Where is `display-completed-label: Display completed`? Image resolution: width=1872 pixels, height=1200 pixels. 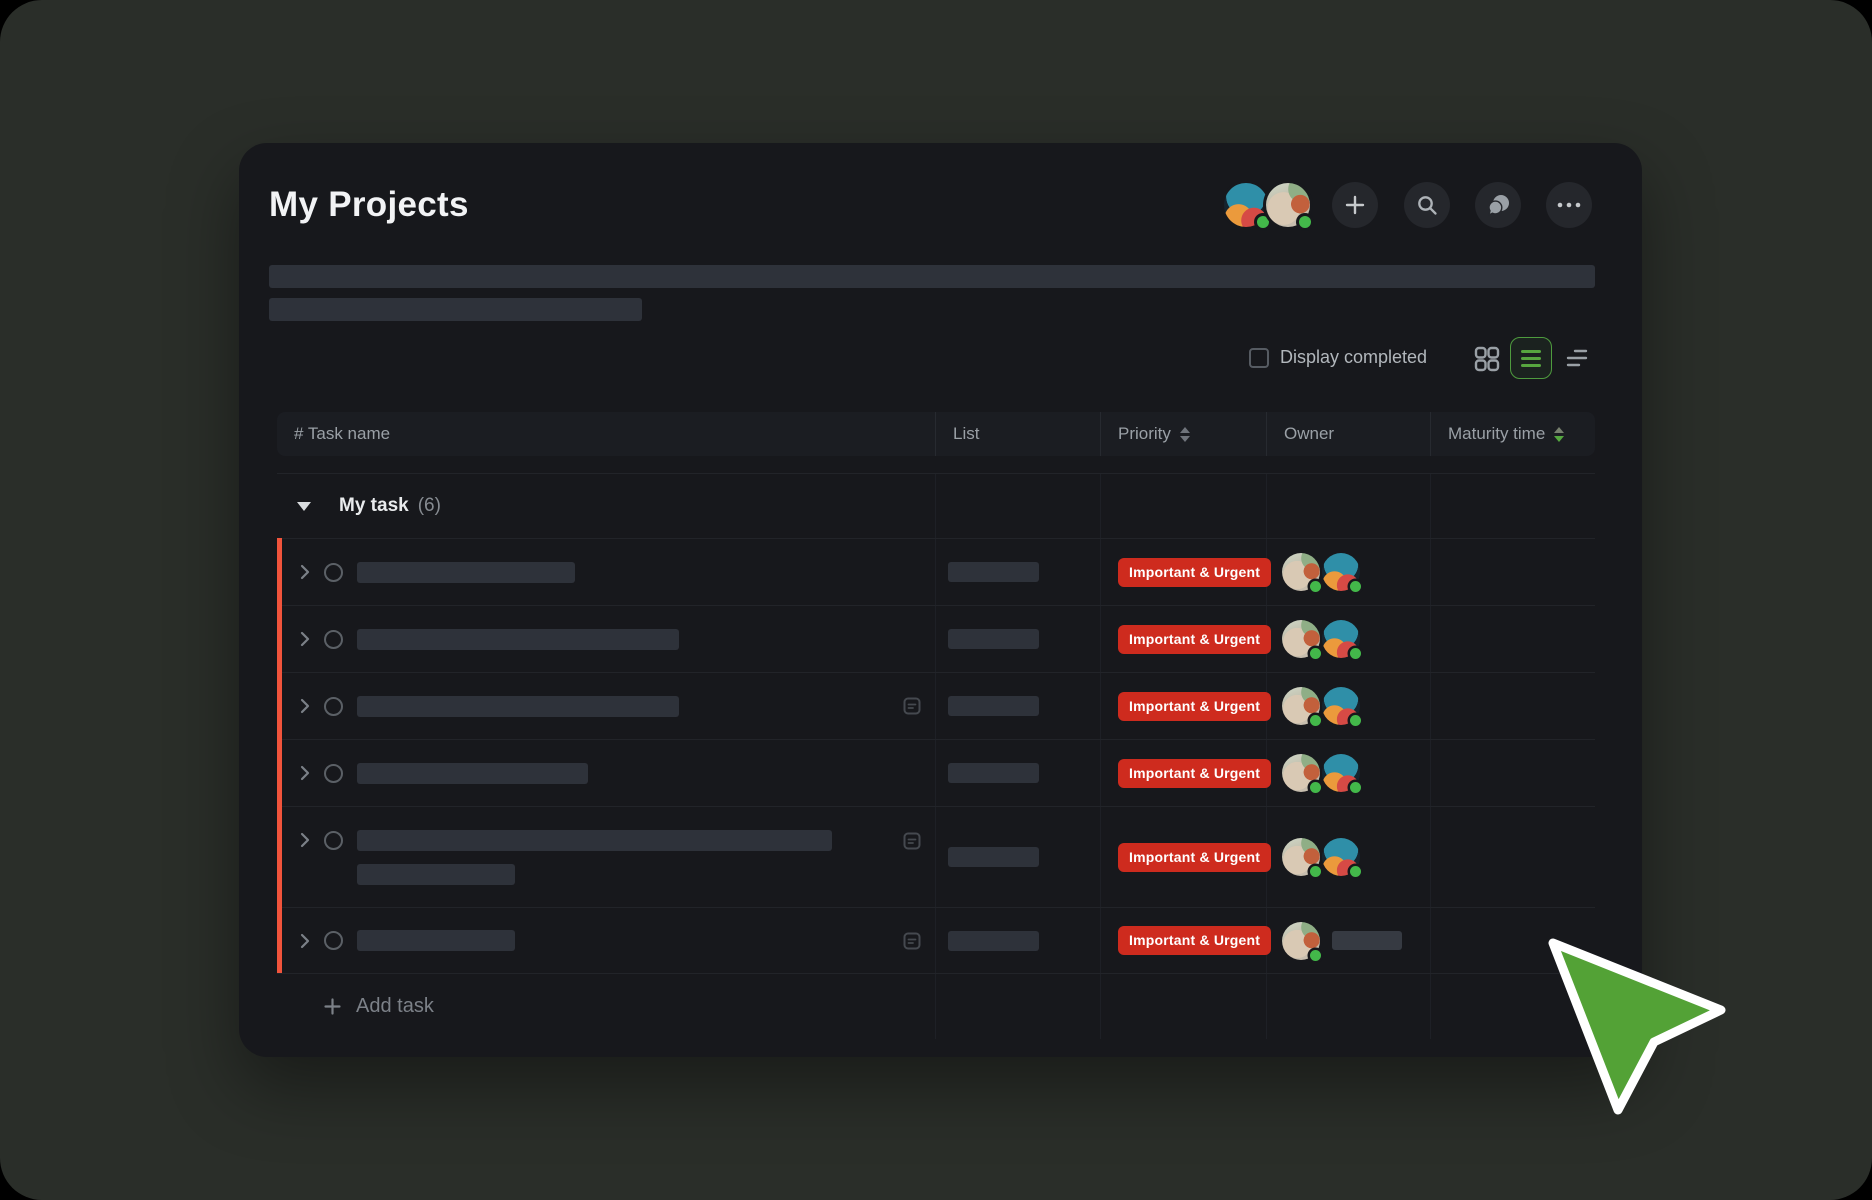 display-completed-label: Display completed is located at coordinates (1354, 357).